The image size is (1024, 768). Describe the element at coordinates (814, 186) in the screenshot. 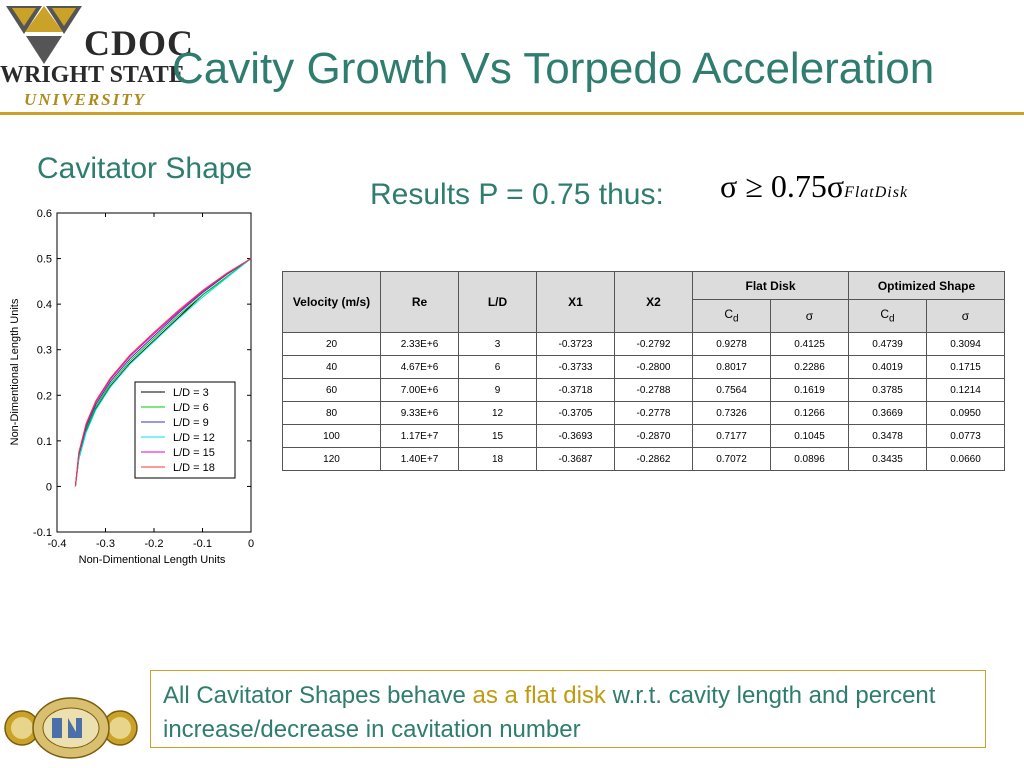

I see `sigma-formula: σ ≥ 0.75σFlatDisk` at that location.